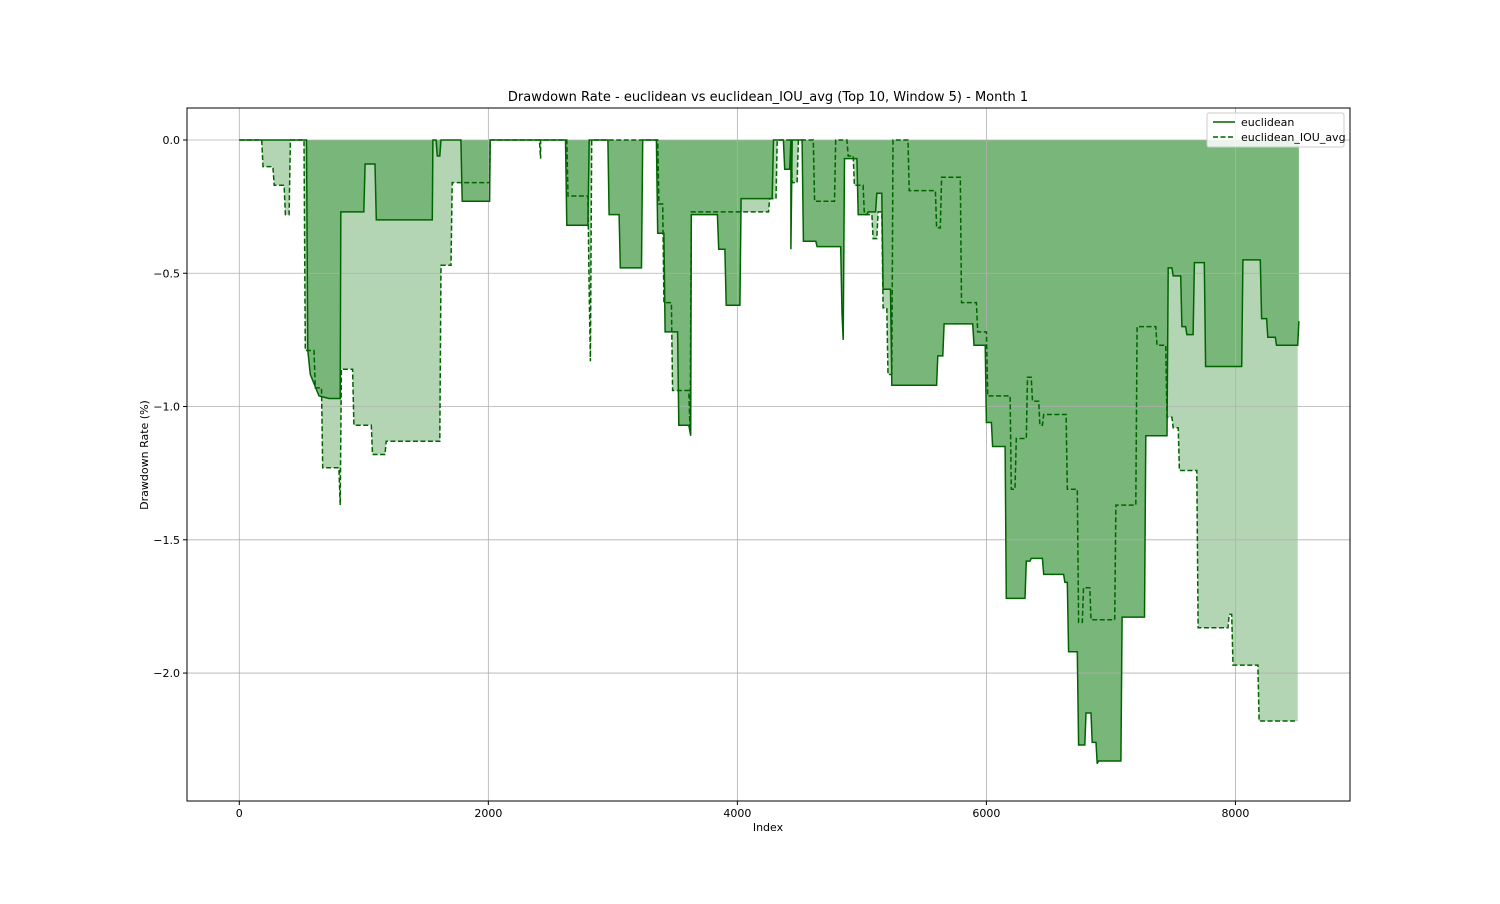 The image size is (1500, 904). Describe the element at coordinates (768, 827) in the screenshot. I see `x-axis-label: Index` at that location.